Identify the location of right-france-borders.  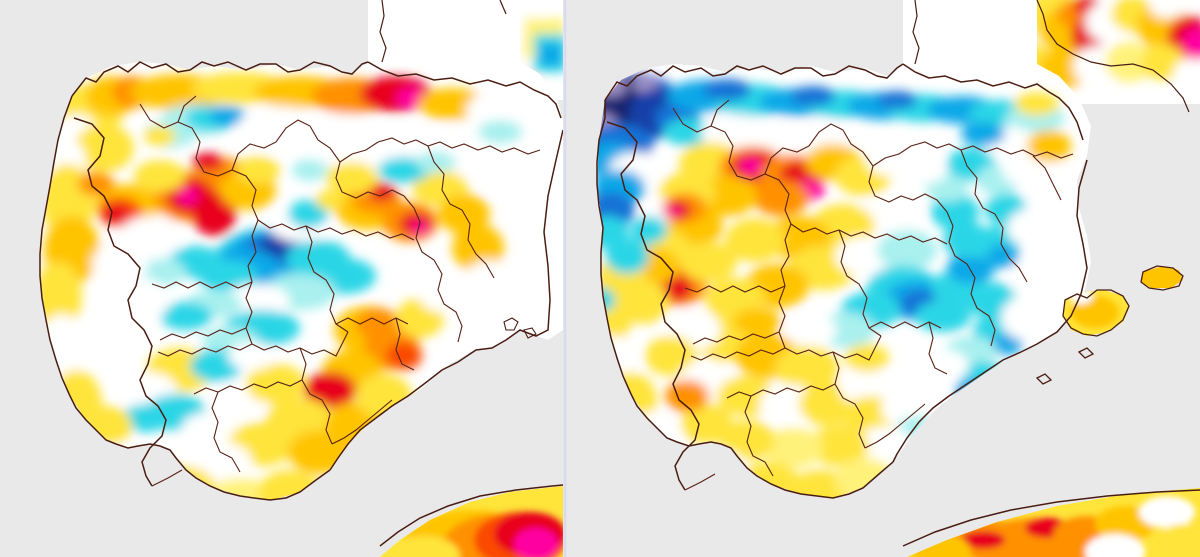
(1051, 56).